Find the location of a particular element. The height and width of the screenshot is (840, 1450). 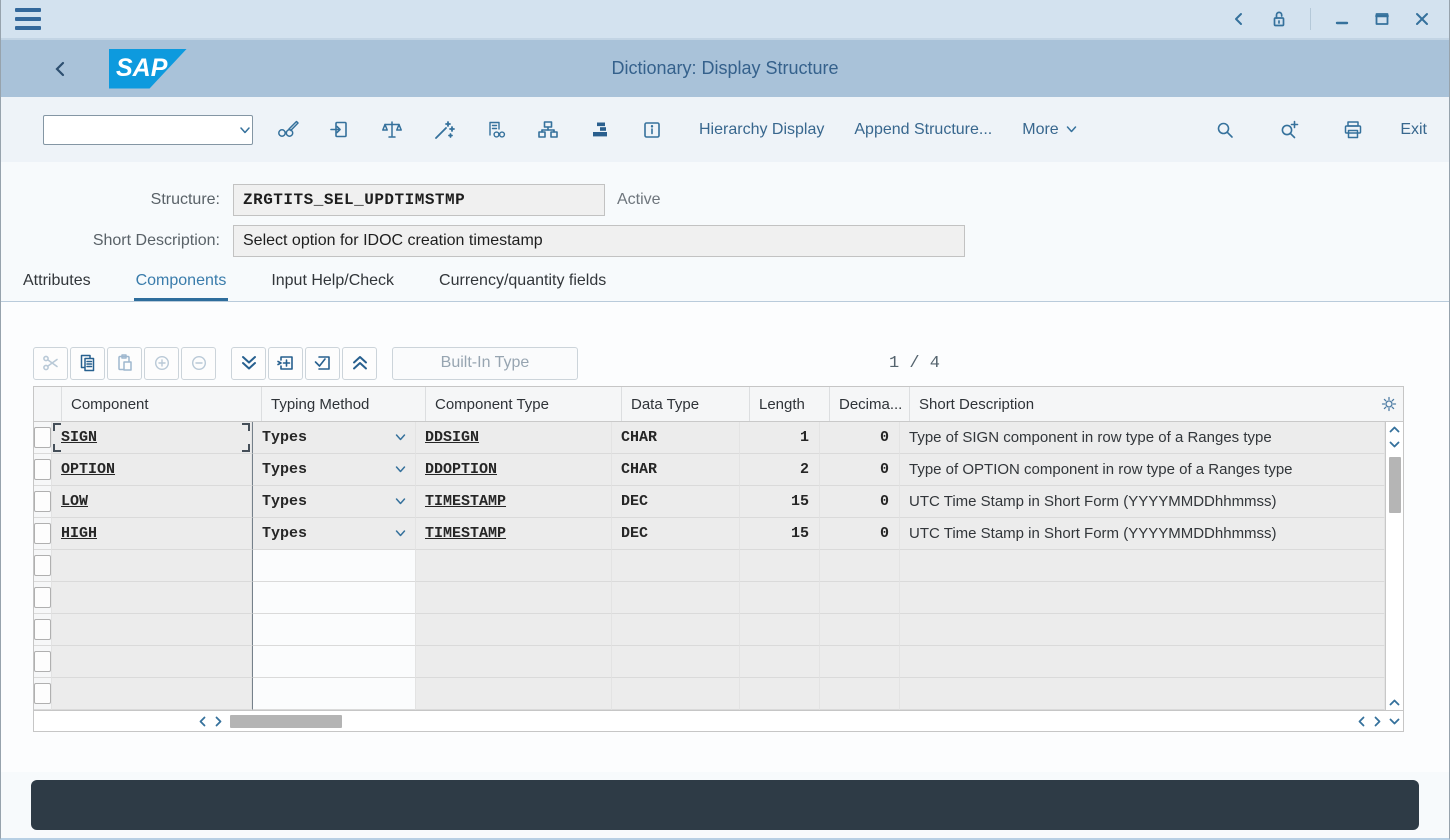

structure-field: ZRGTITS_SEL_UPDTIMSTMP is located at coordinates (419, 200).